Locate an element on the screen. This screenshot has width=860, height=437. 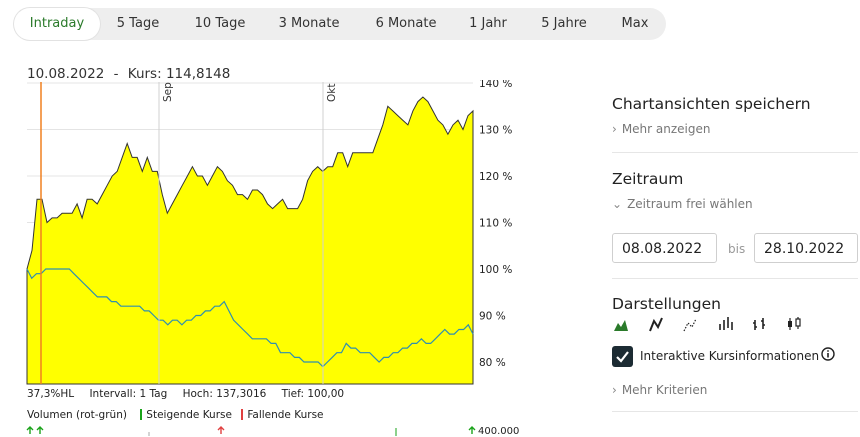
tab-5-jahre: 5 Jahre is located at coordinates (564, 23).